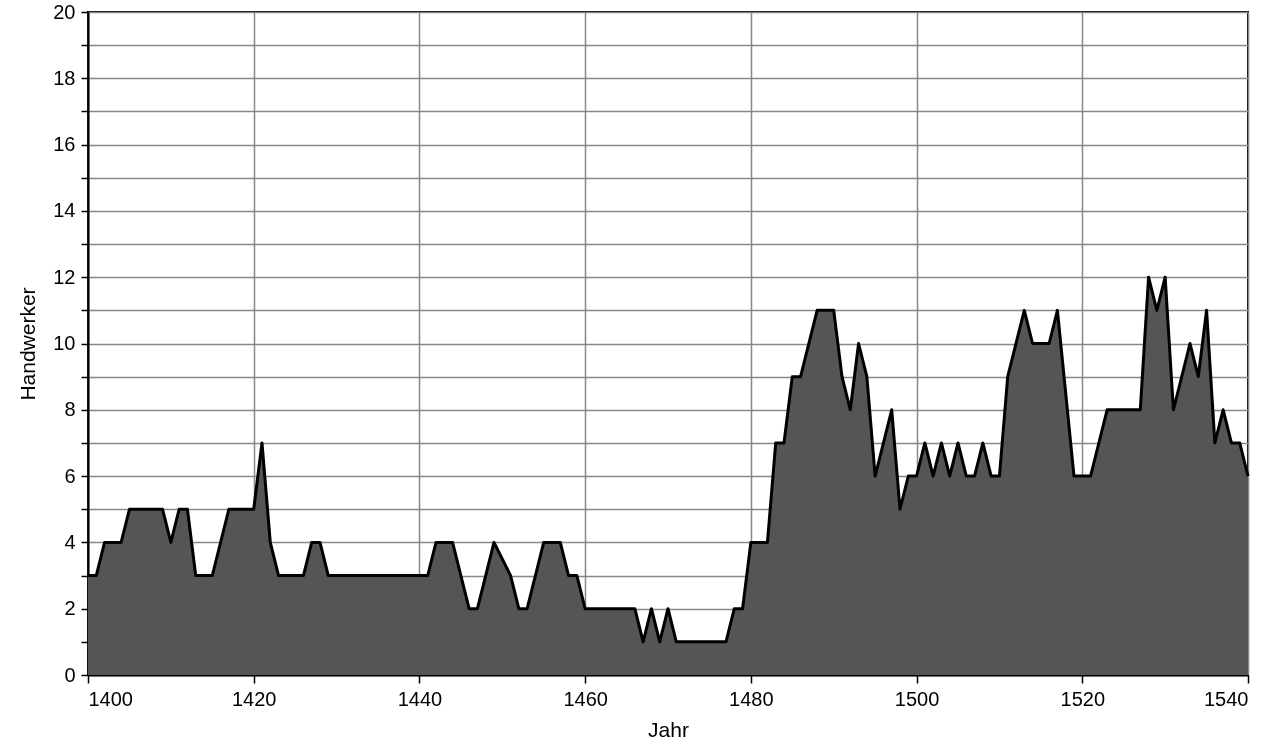  I want to click on y-axis-title: Handwerker, so click(28, 344).